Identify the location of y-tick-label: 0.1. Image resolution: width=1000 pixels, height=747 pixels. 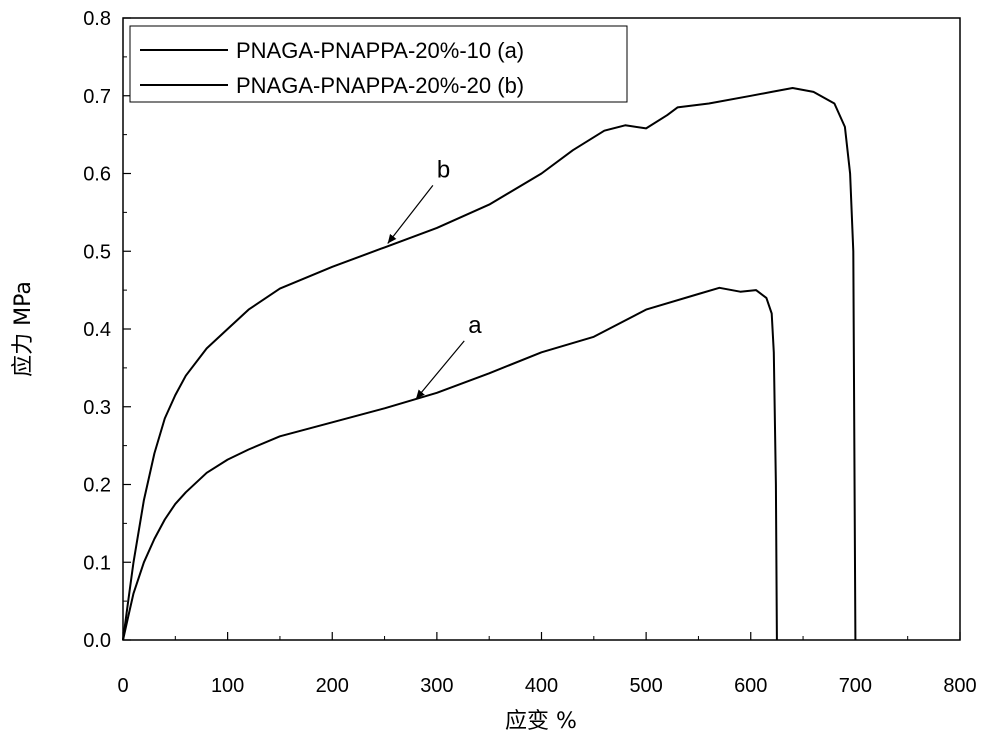
(97, 563).